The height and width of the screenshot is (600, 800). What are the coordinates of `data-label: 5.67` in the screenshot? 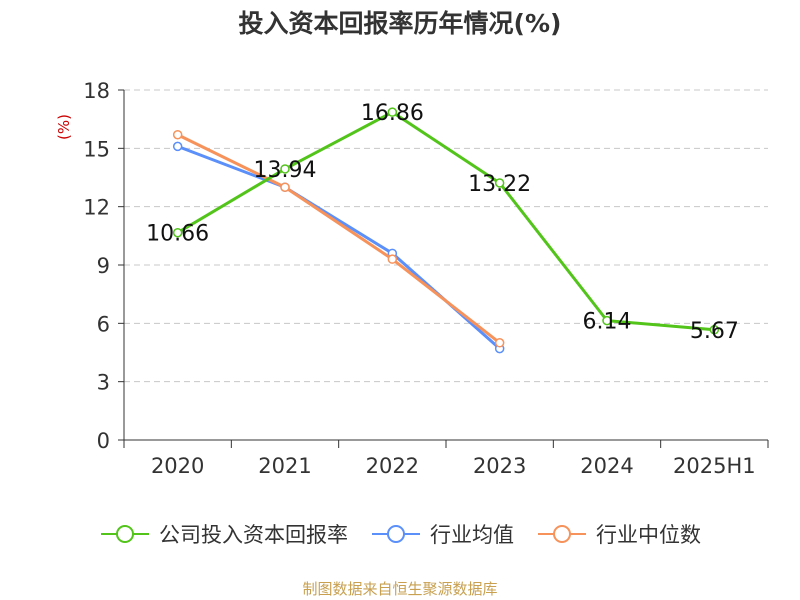 It's located at (714, 331).